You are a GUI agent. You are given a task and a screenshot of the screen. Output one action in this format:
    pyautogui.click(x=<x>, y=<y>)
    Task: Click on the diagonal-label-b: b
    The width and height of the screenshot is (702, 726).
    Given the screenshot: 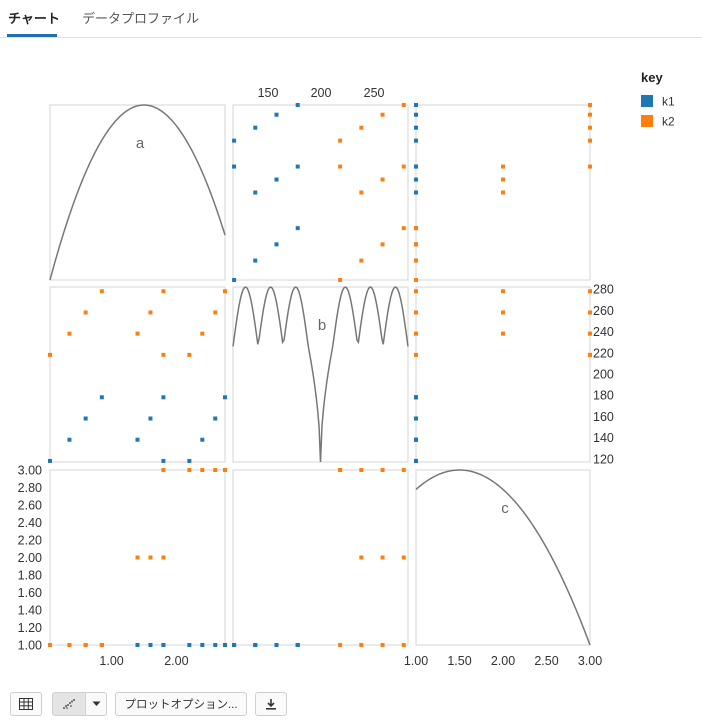 What is the action you would take?
    pyautogui.click(x=322, y=325)
    